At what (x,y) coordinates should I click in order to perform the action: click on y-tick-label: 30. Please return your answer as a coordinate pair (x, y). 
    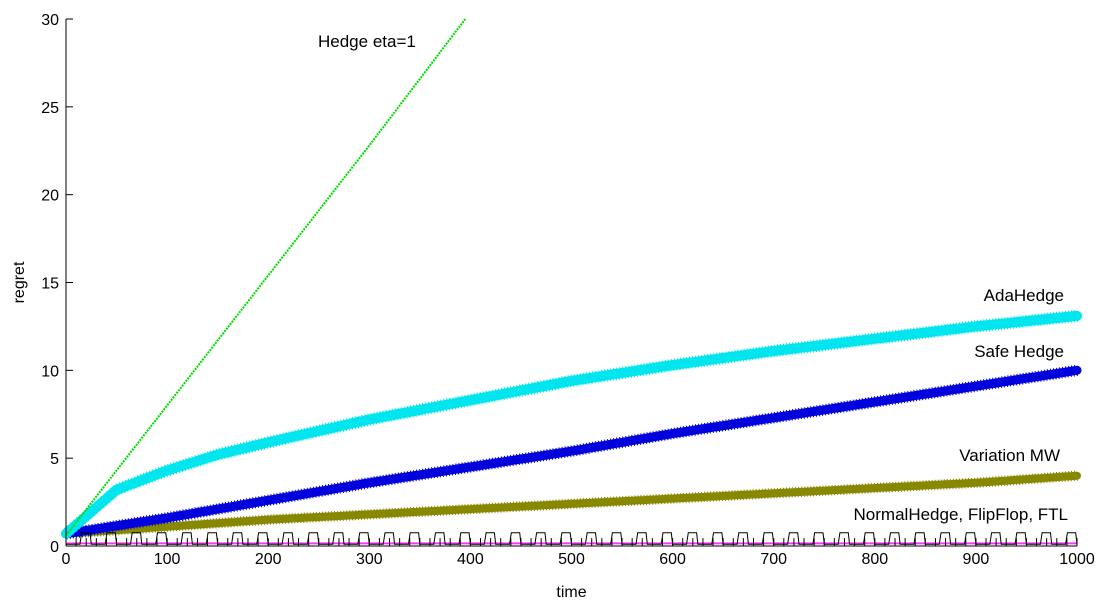
    Looking at the image, I should click on (50, 20).